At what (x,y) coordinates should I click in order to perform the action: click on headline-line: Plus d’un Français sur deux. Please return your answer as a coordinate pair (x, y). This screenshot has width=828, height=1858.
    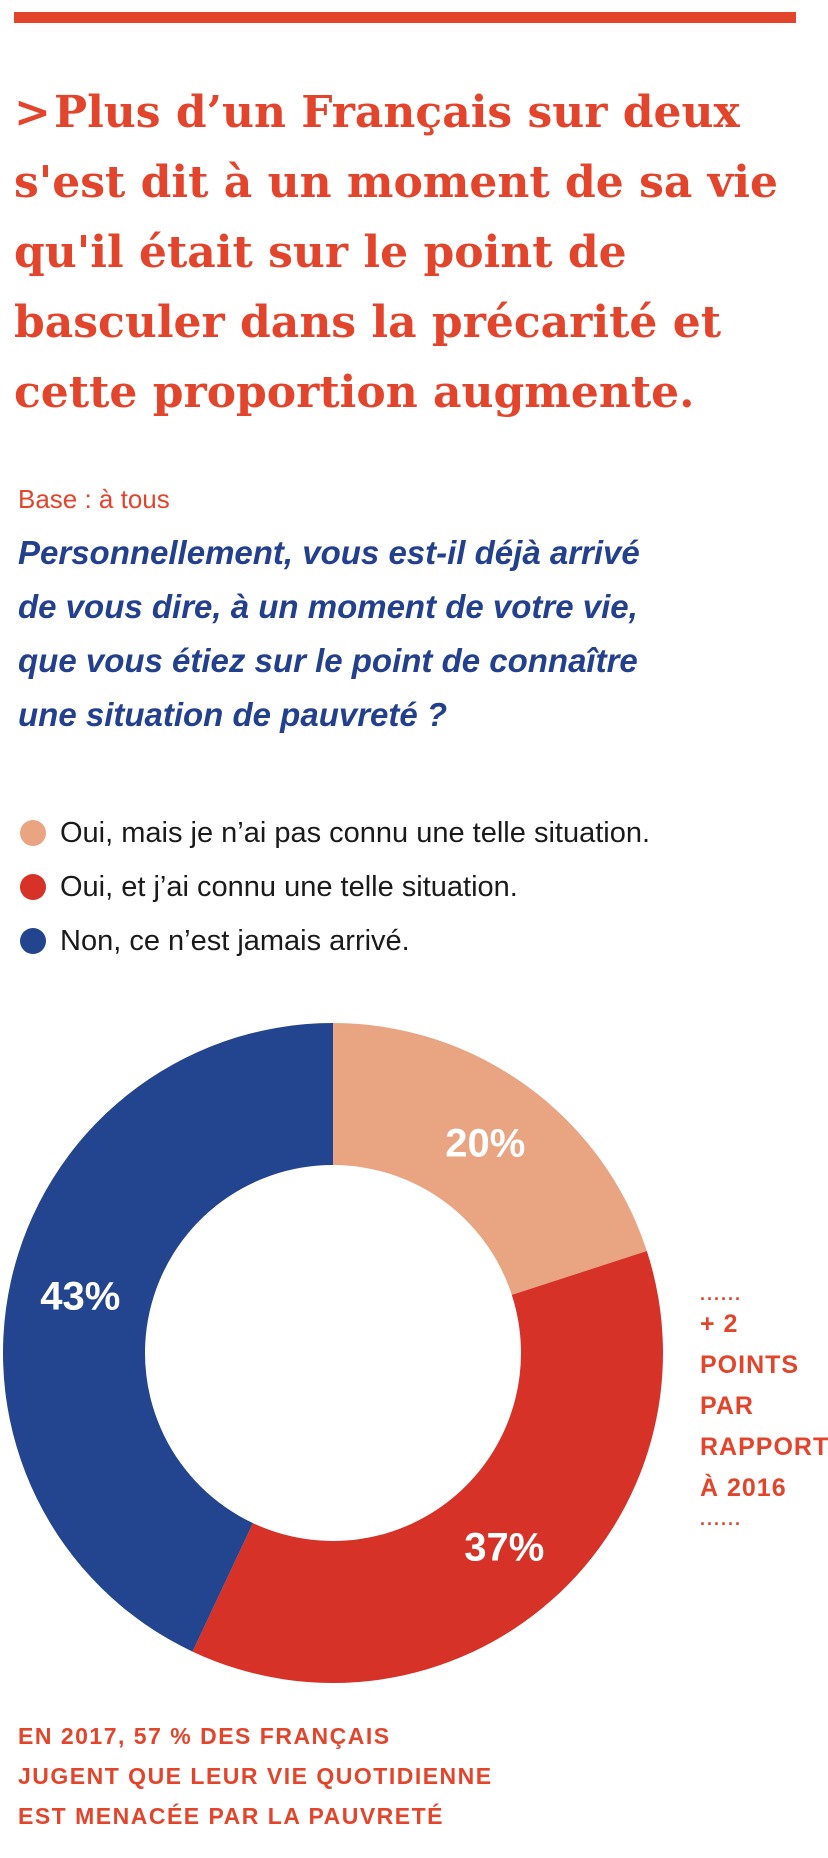
    Looking at the image, I should click on (397, 112).